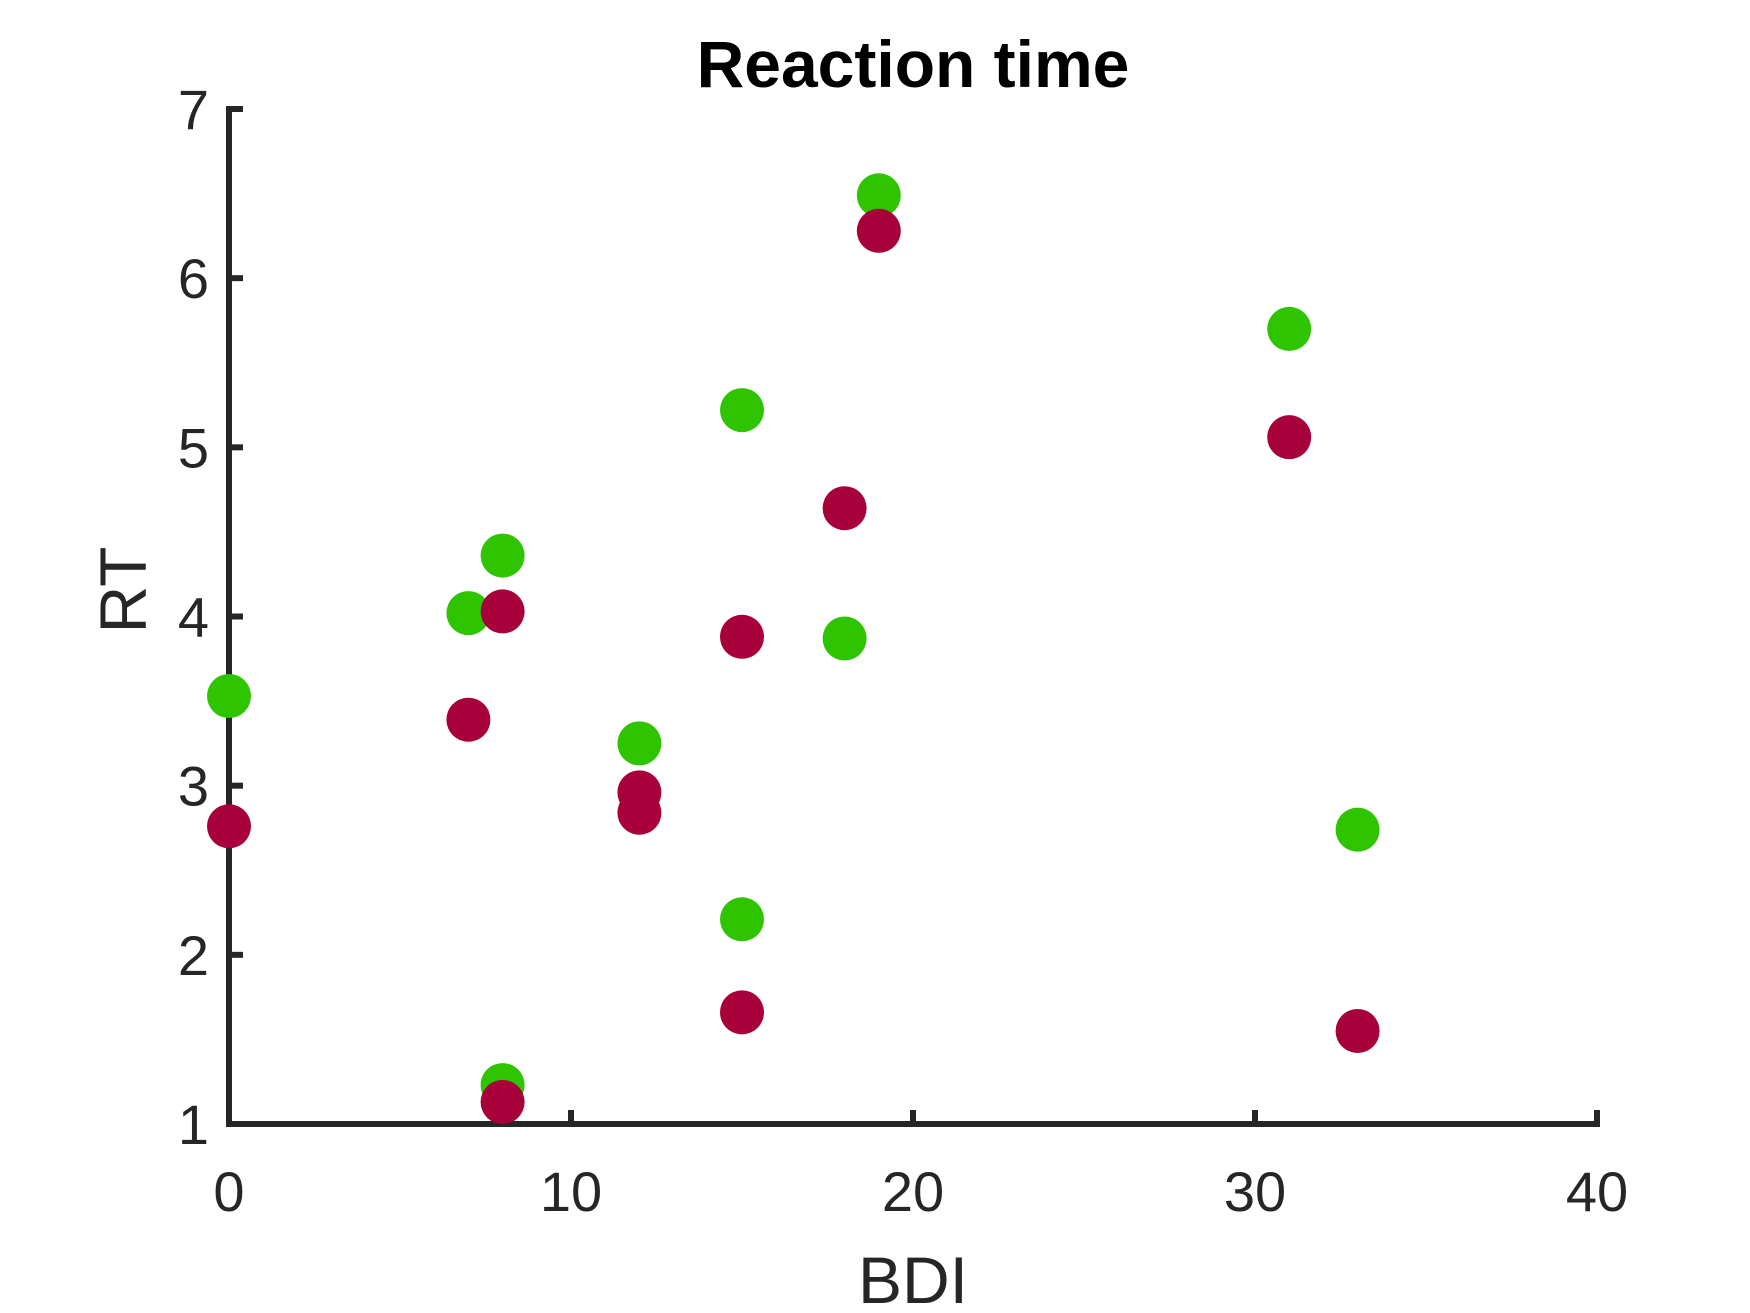 This screenshot has width=1750, height=1313. Describe the element at coordinates (1597, 1191) in the screenshot. I see `x-tick-label: 40` at that location.